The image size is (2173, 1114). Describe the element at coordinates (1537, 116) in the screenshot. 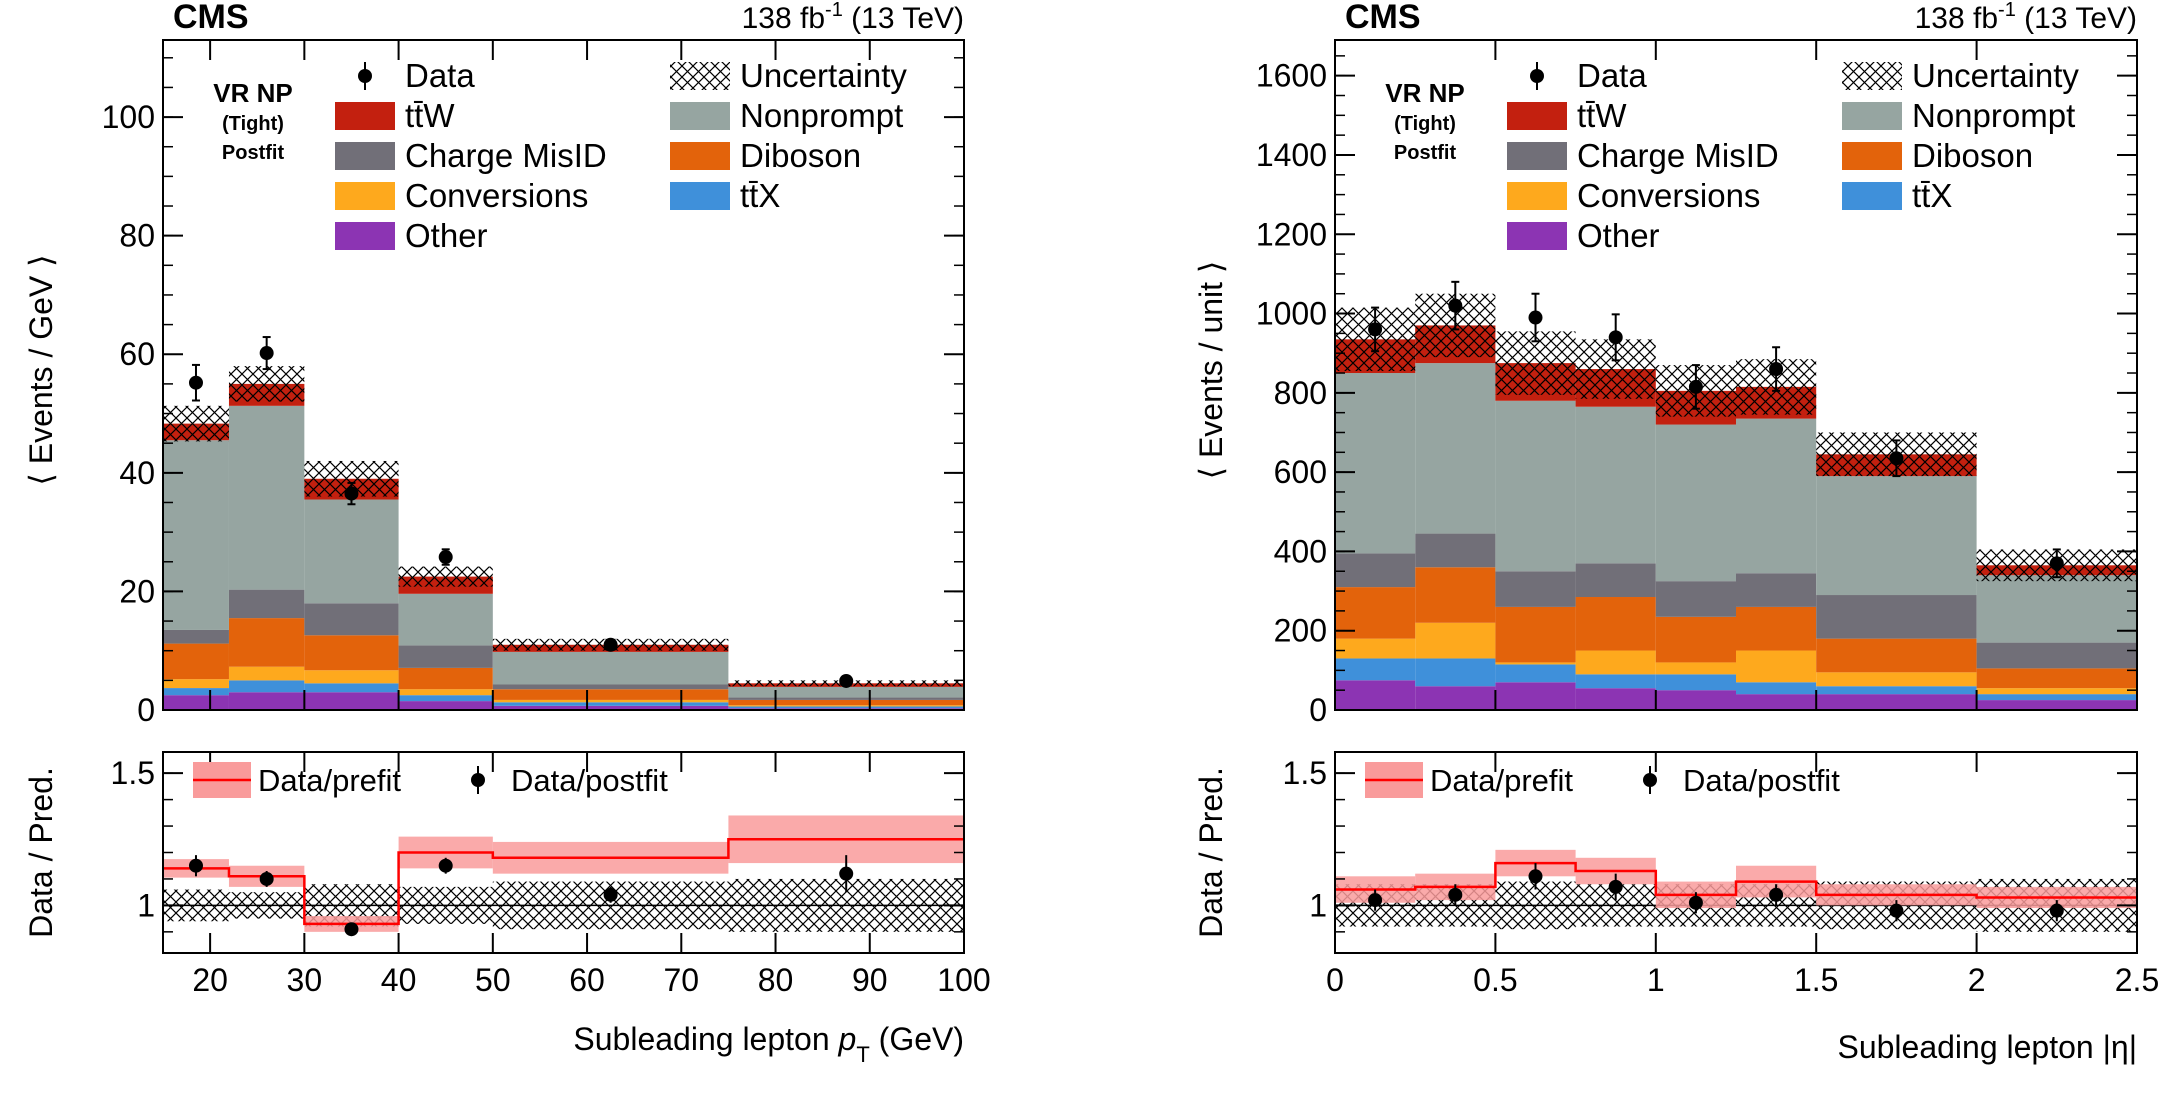

I see `legend-swatch-ttW` at that location.